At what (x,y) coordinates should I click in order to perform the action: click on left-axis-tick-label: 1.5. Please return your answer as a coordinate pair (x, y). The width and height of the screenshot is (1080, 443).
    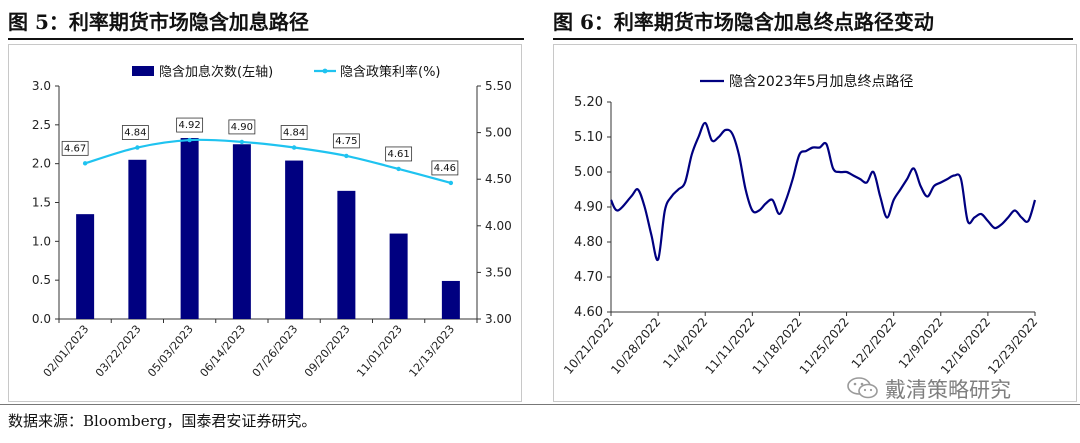
    Looking at the image, I should click on (41, 203).